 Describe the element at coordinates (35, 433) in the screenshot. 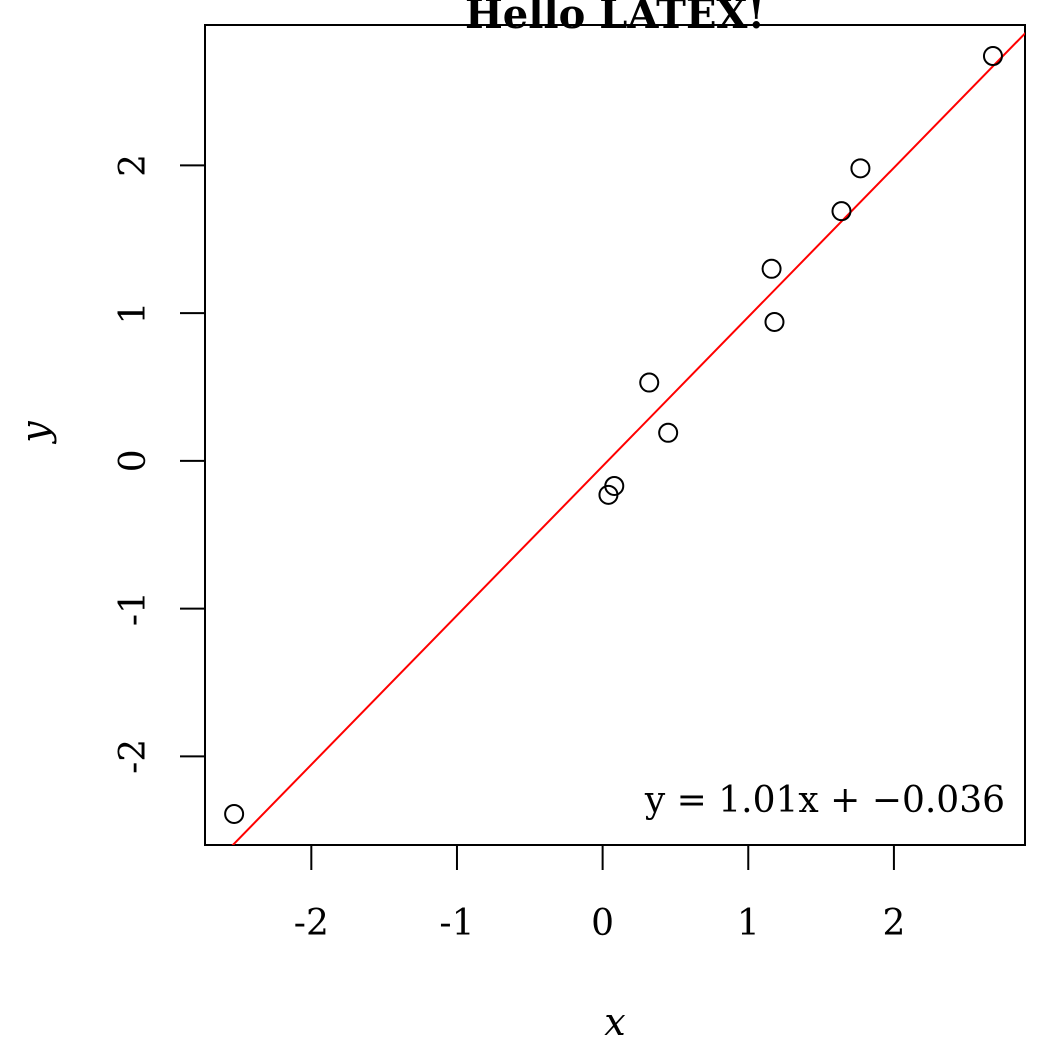

I see `y-axis-title: y` at that location.